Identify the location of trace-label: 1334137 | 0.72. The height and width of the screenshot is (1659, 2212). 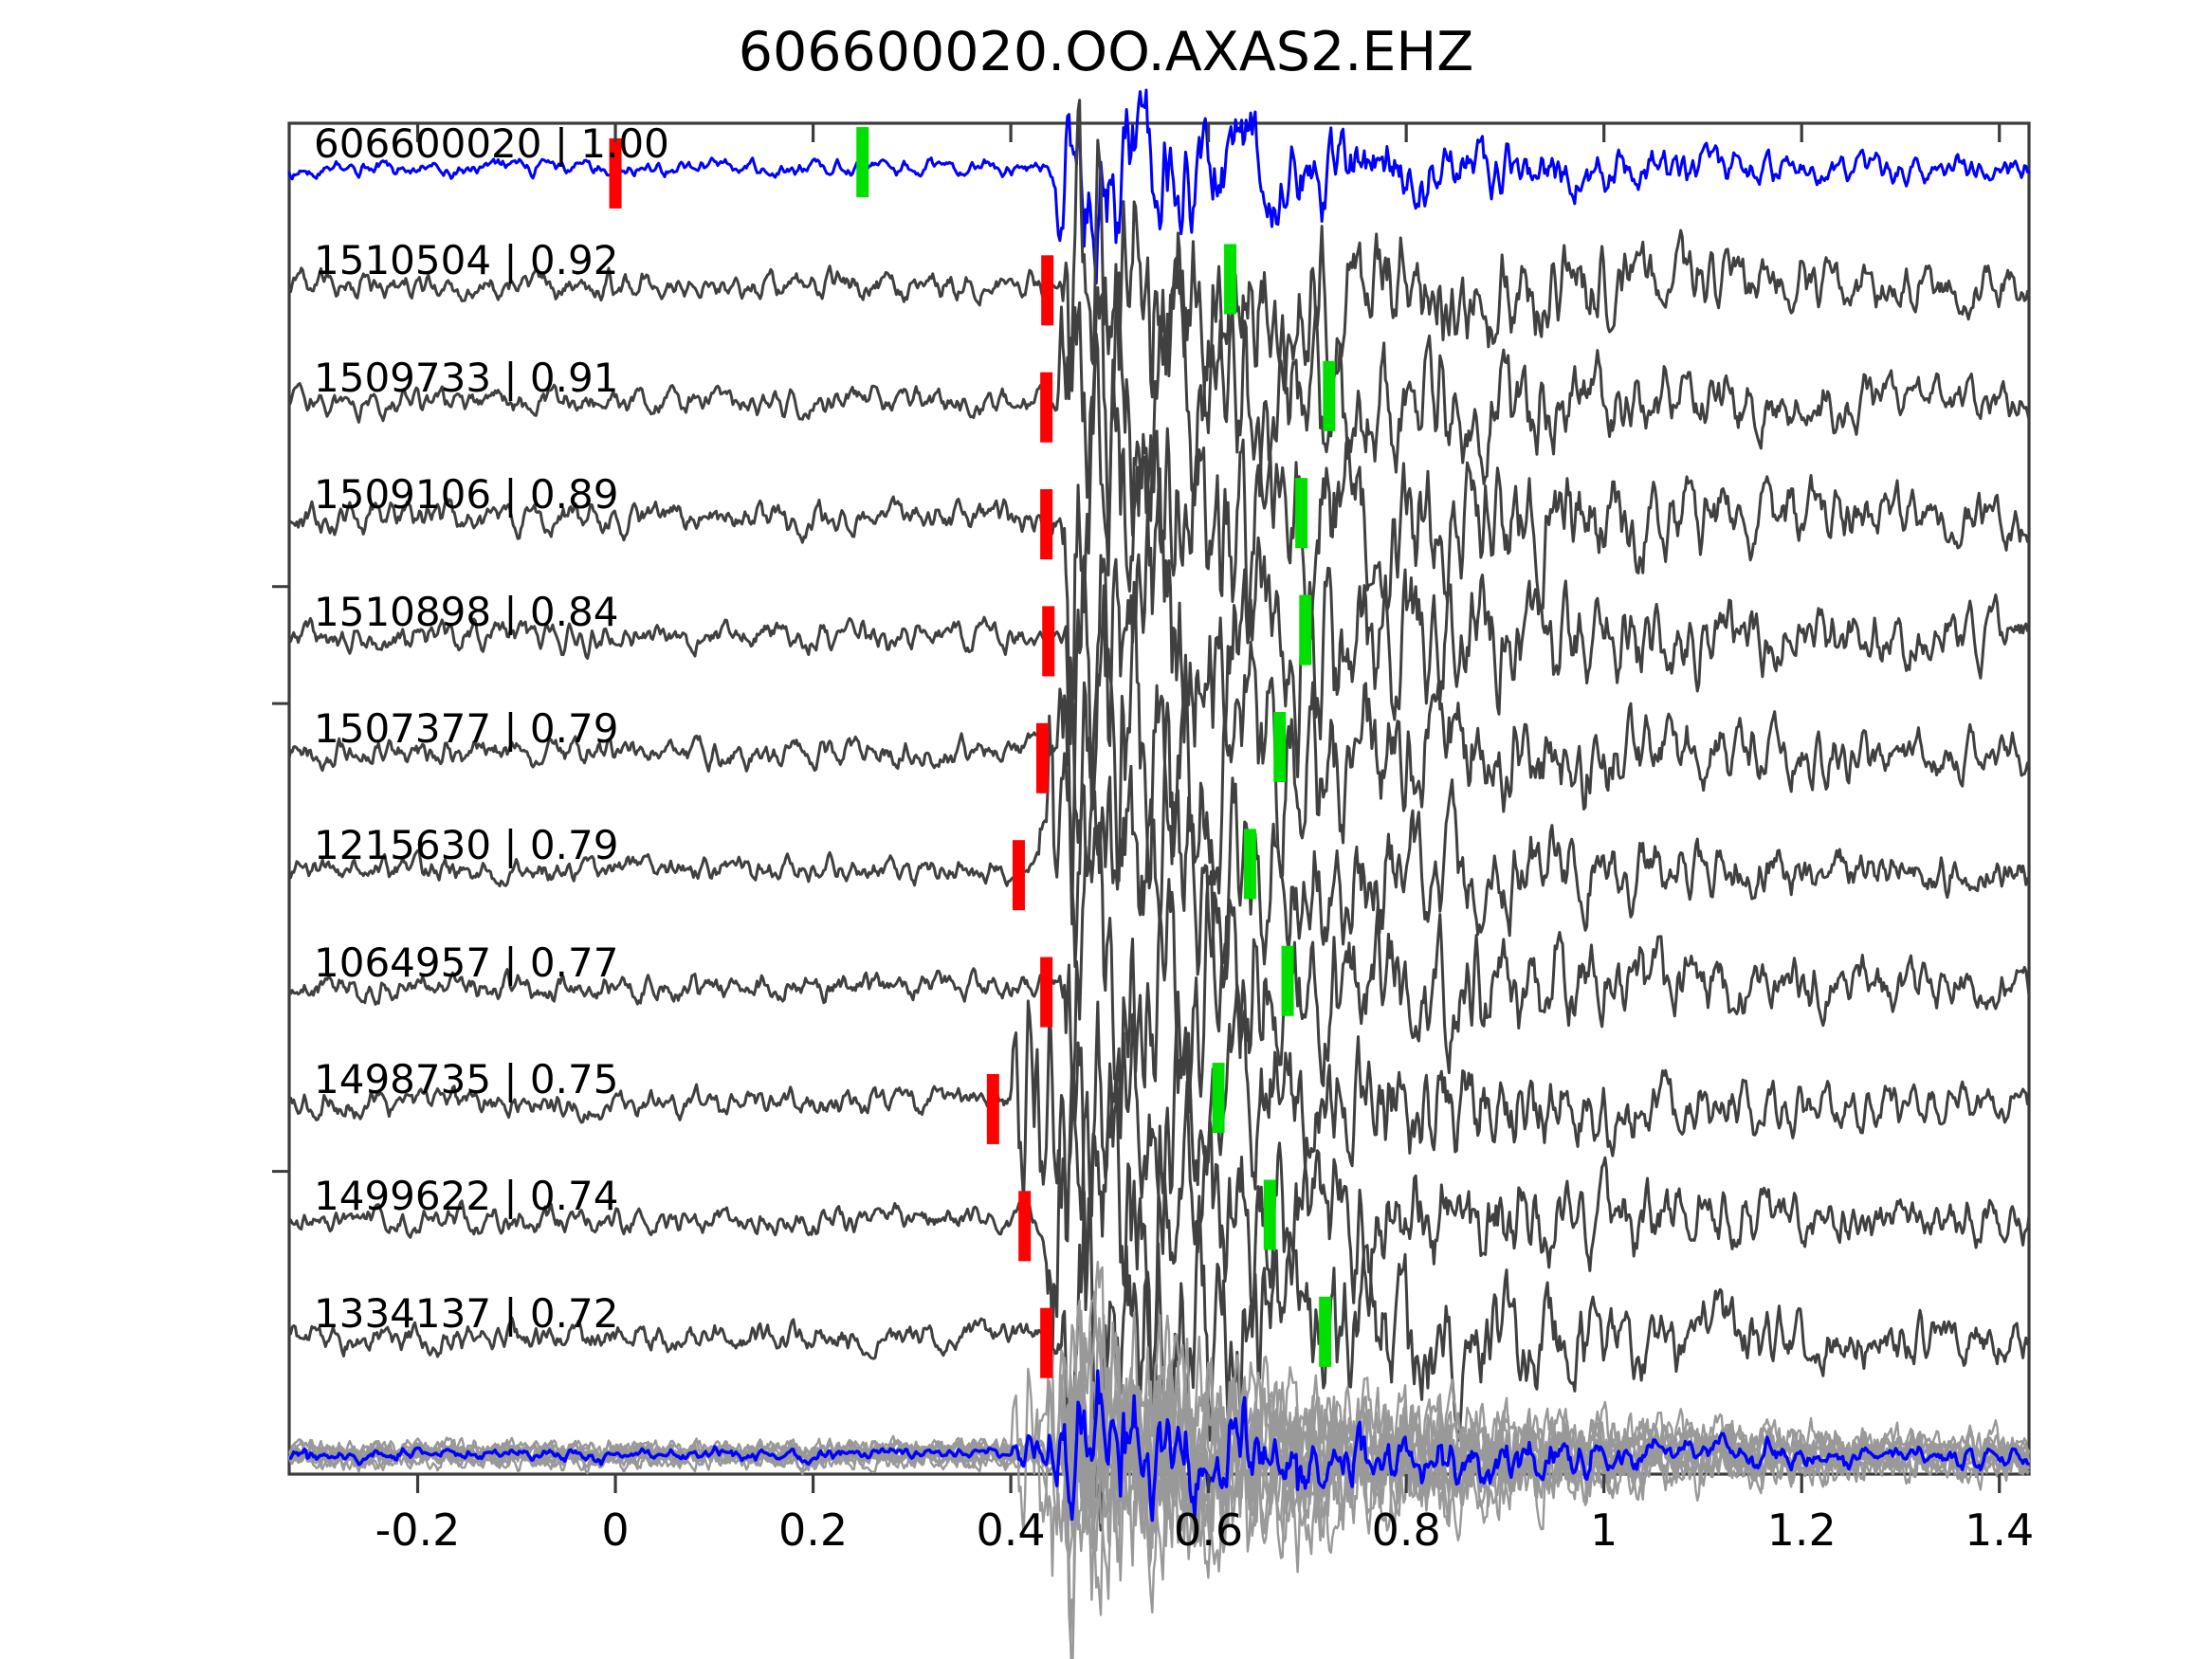
(466, 1313).